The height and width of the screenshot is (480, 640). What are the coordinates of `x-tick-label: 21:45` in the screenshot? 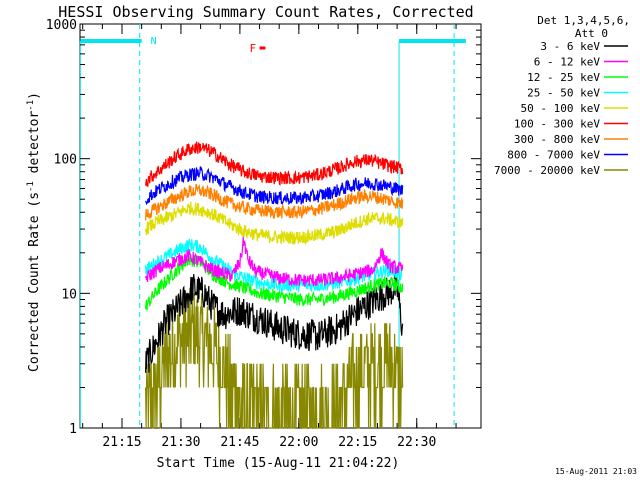 It's located at (239, 442).